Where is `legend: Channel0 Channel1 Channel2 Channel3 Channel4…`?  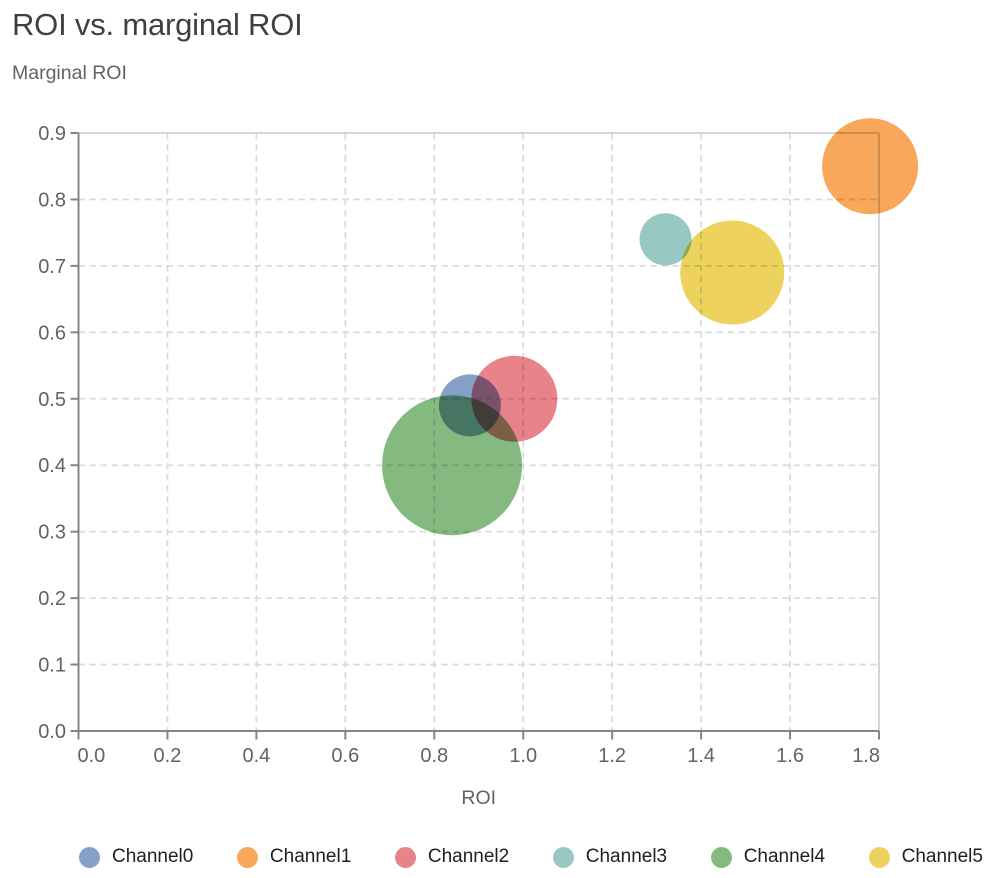
legend: Channel0 Channel1 Channel2 Channel3 Channel4… is located at coordinates (498, 857).